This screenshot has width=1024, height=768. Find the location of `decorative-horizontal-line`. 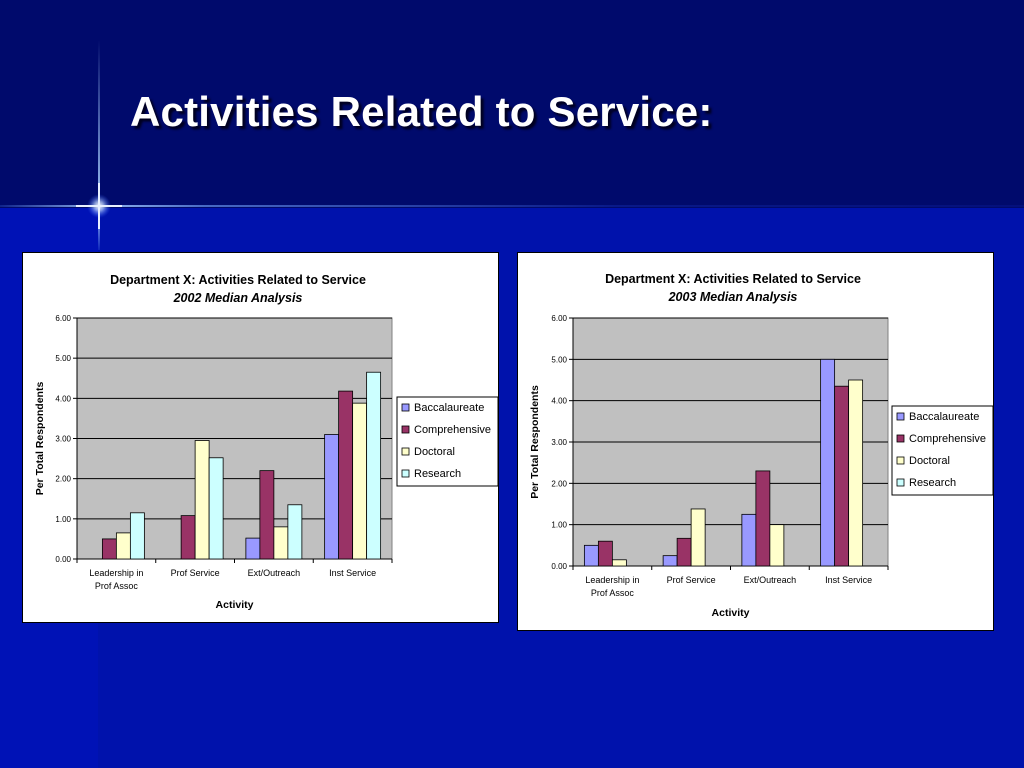

decorative-horizontal-line is located at coordinates (512, 206).